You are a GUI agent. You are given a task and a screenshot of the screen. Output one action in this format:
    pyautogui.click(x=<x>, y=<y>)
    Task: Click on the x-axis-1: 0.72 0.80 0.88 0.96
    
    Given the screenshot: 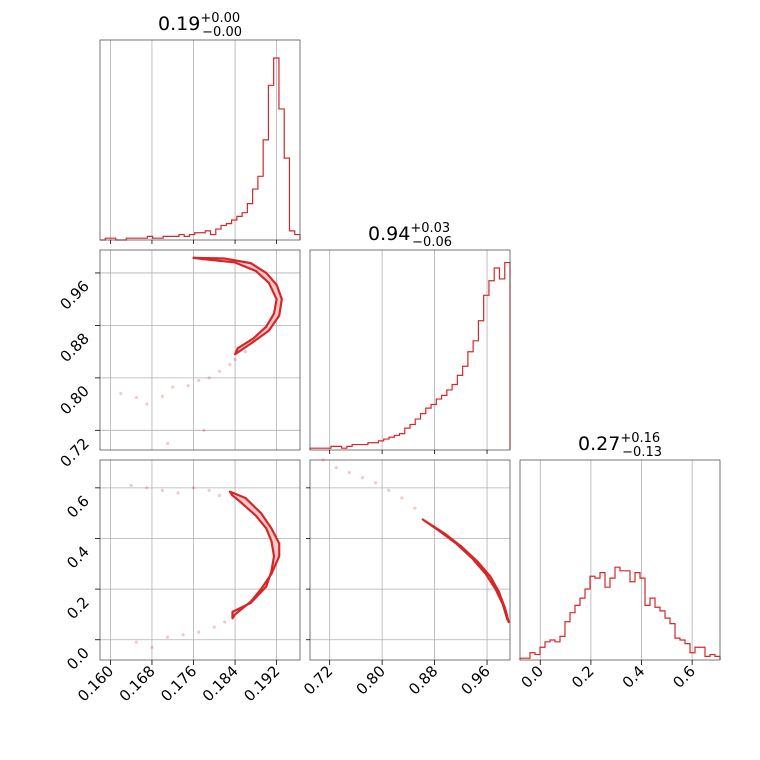 What is the action you would take?
    pyautogui.click(x=397, y=679)
    